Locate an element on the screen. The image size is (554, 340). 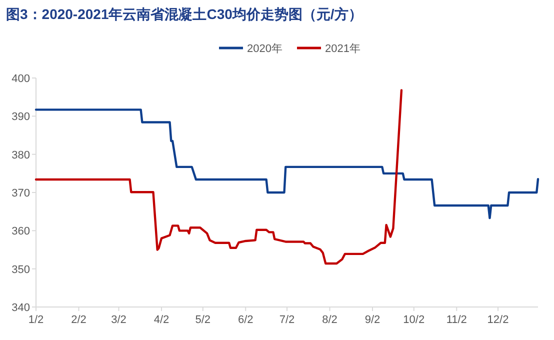
y-tick-label: 360 is located at coordinates (21, 232).